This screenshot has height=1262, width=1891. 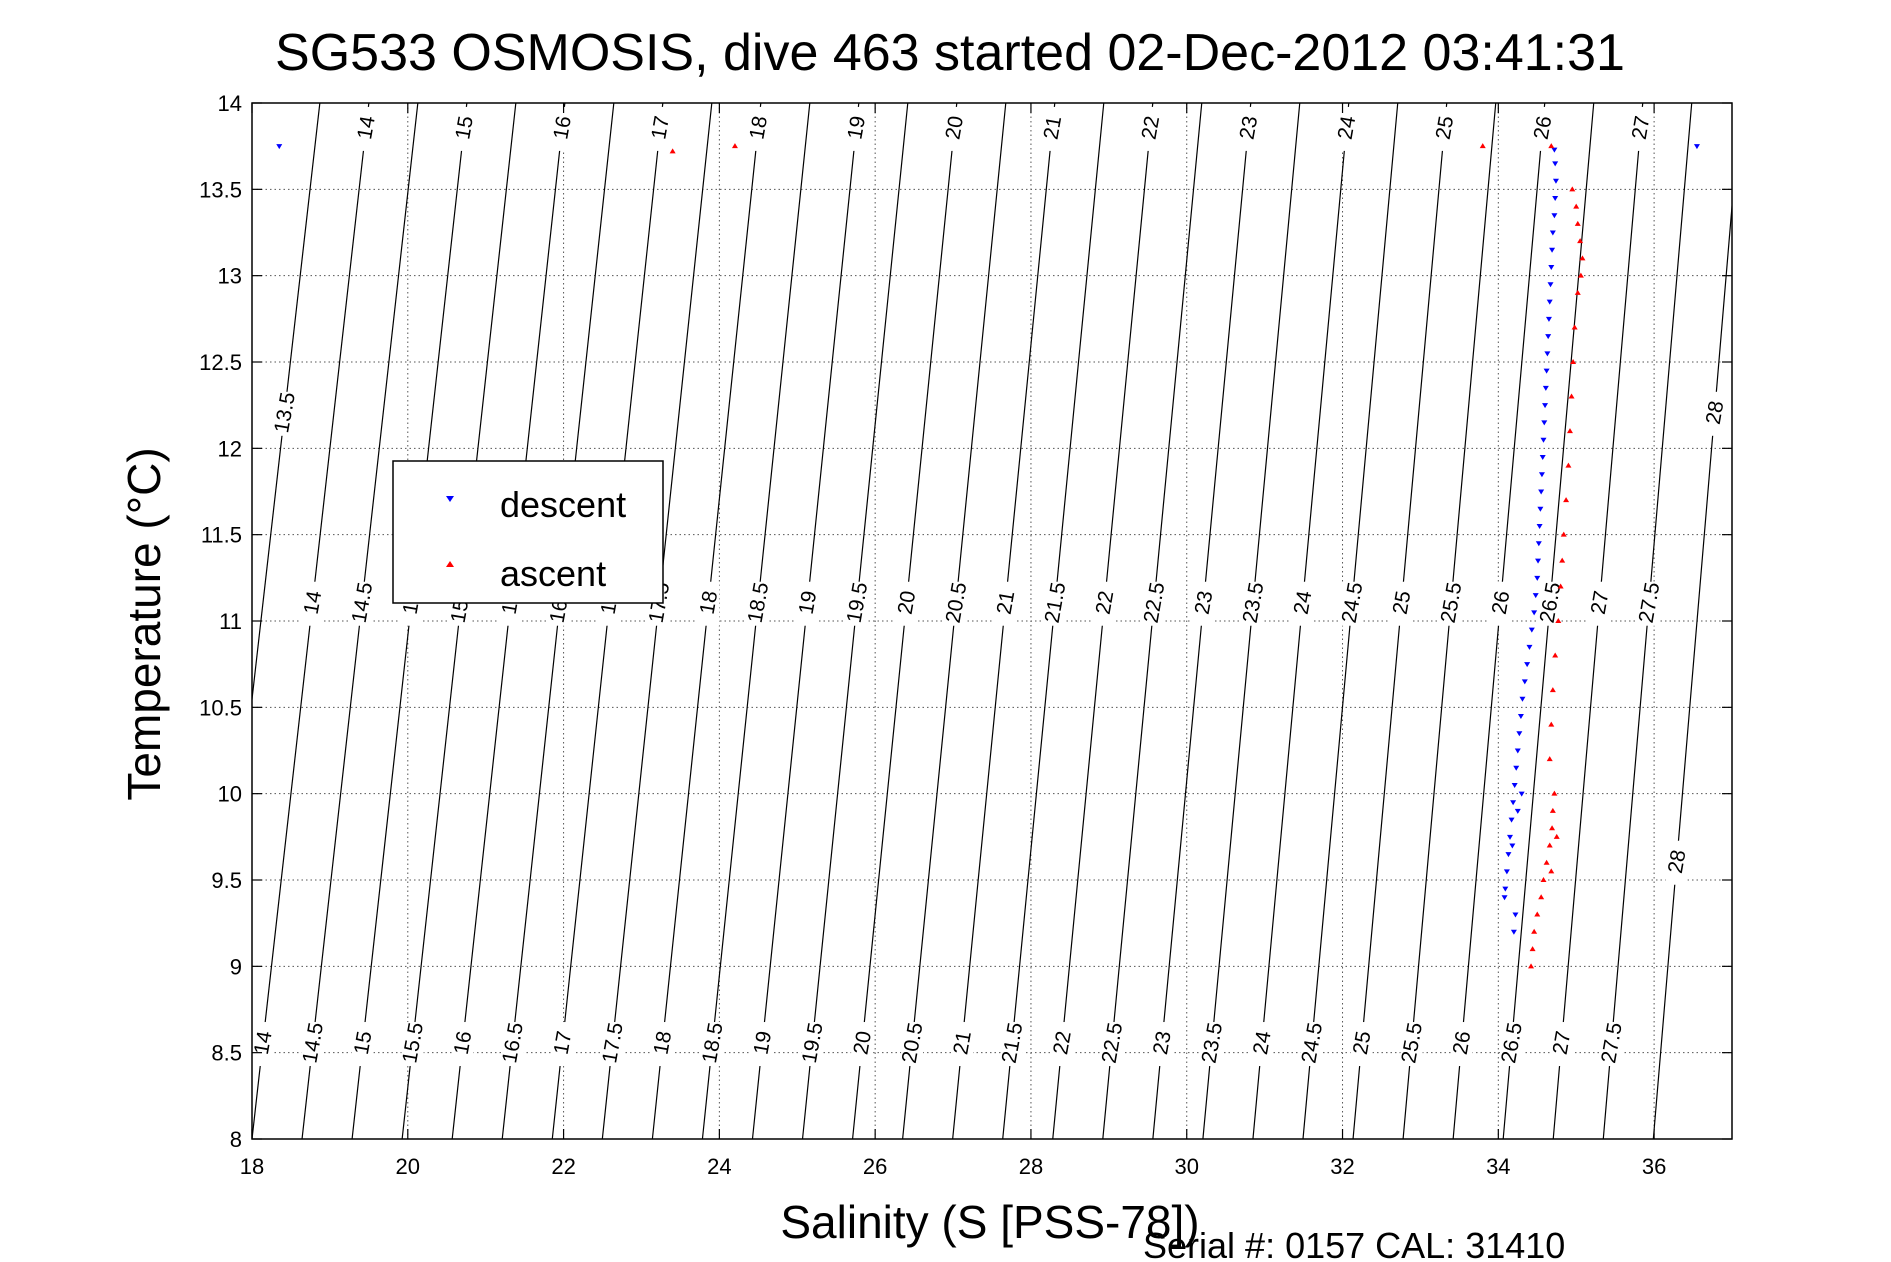 What do you see at coordinates (230, 276) in the screenshot?
I see `y-tick-label: 13` at bounding box center [230, 276].